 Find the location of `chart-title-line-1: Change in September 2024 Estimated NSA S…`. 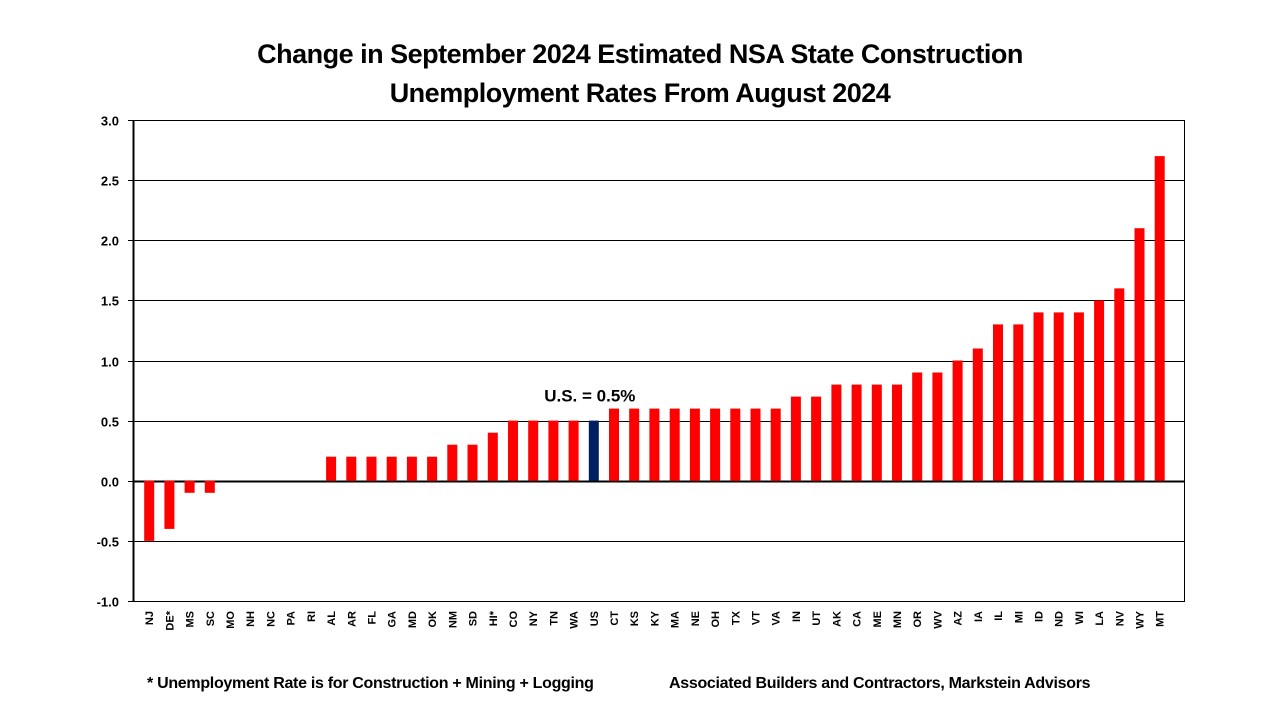

chart-title-line-1: Change in September 2024 Estimated NSA S… is located at coordinates (640, 54).